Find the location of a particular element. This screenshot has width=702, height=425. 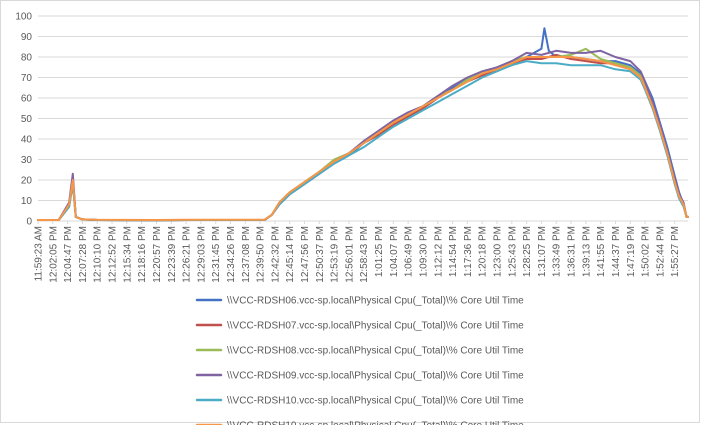

x-tick-label: 1:23:00 PM is located at coordinates (497, 251).